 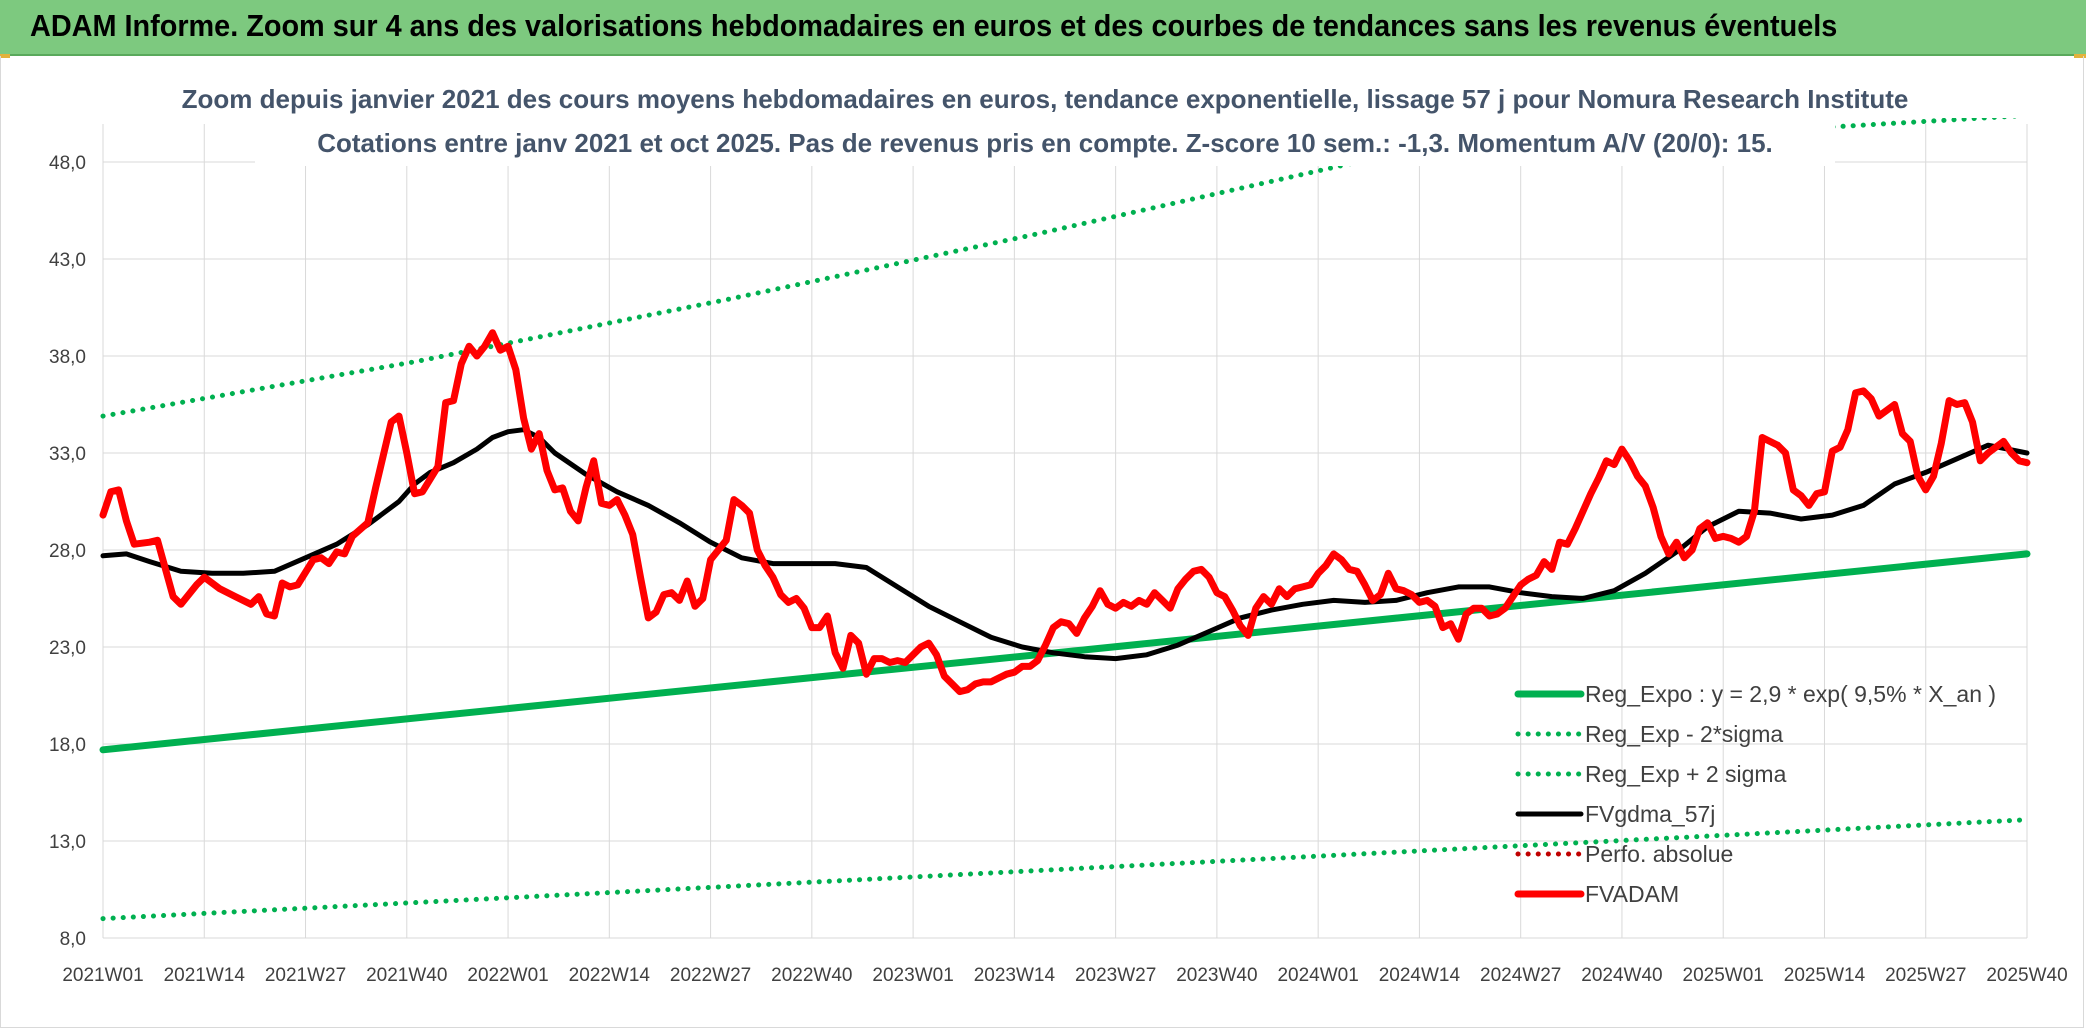 What do you see at coordinates (1216, 975) in the screenshot?
I see `x-tick-label: 2023W40` at bounding box center [1216, 975].